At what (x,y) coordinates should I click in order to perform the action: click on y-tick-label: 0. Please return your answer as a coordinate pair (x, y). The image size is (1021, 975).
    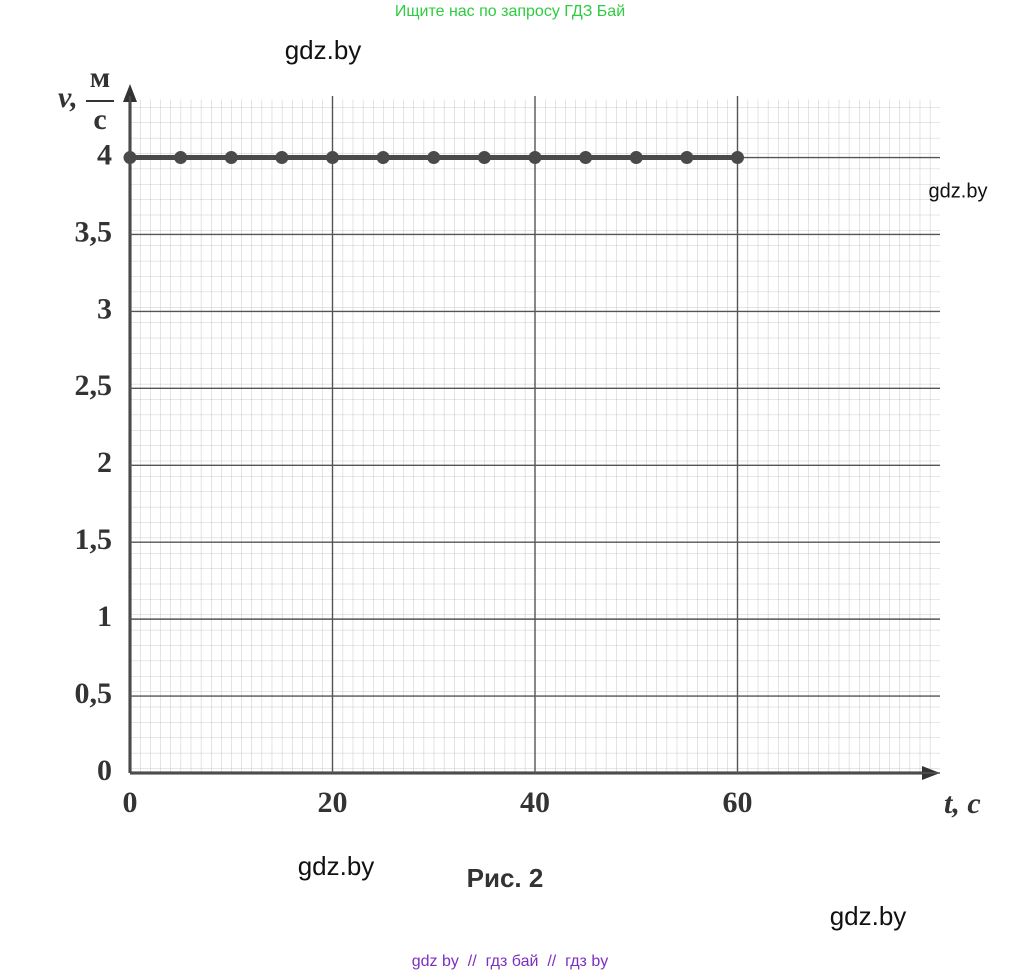
    Looking at the image, I should click on (104, 770).